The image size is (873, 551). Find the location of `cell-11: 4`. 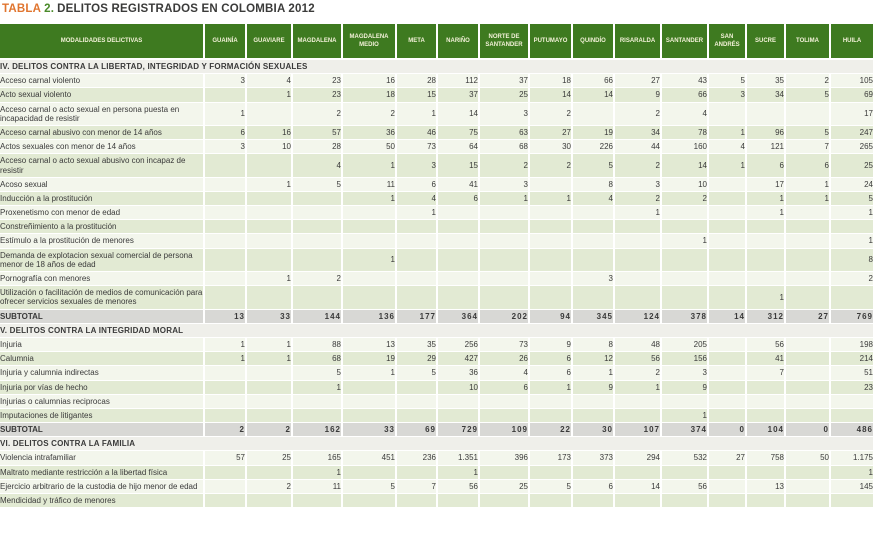

cell-11: 4 is located at coordinates (727, 147).